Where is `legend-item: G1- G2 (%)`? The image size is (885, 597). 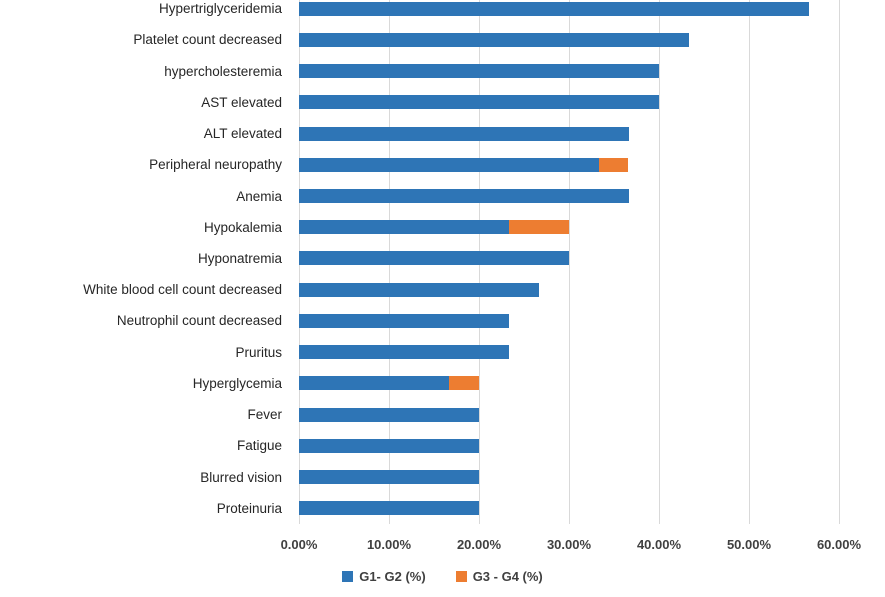 legend-item: G1- G2 (%) is located at coordinates (384, 576).